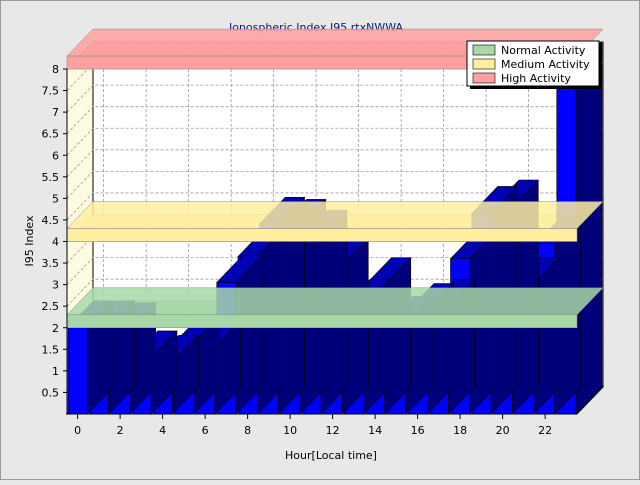 This screenshot has height=485, width=640. What do you see at coordinates (331, 455) in the screenshot?
I see `x-axis-label: Hour[Local time]` at bounding box center [331, 455].